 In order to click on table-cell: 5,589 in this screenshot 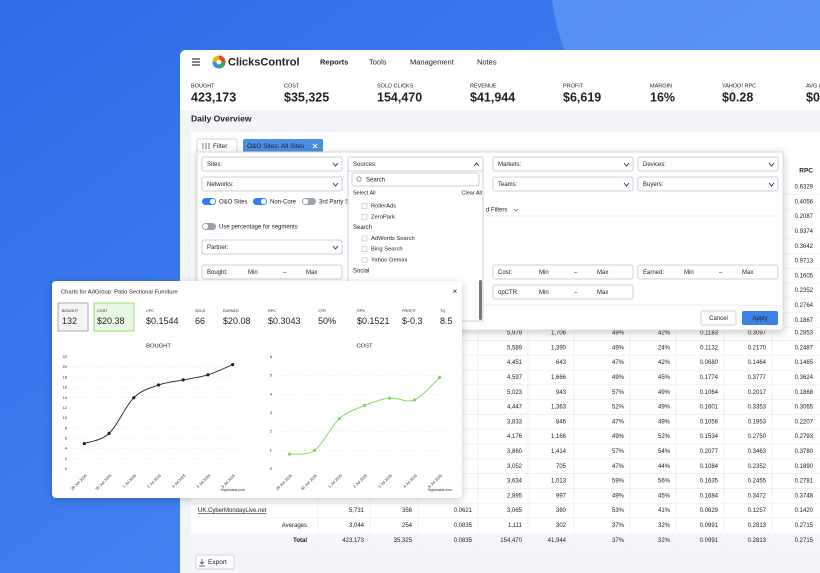, I will do `click(515, 348)`.